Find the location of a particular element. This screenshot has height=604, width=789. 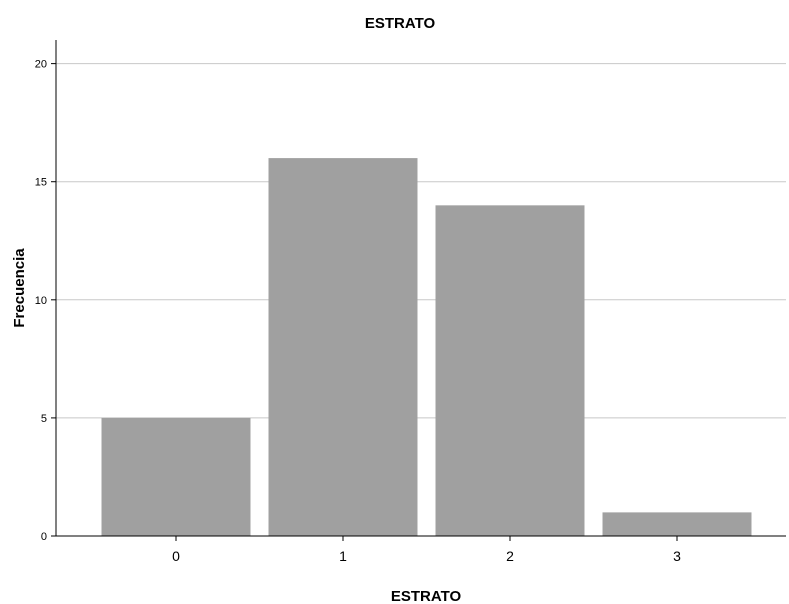

x-axis-title: ESTRATO is located at coordinates (426, 596).